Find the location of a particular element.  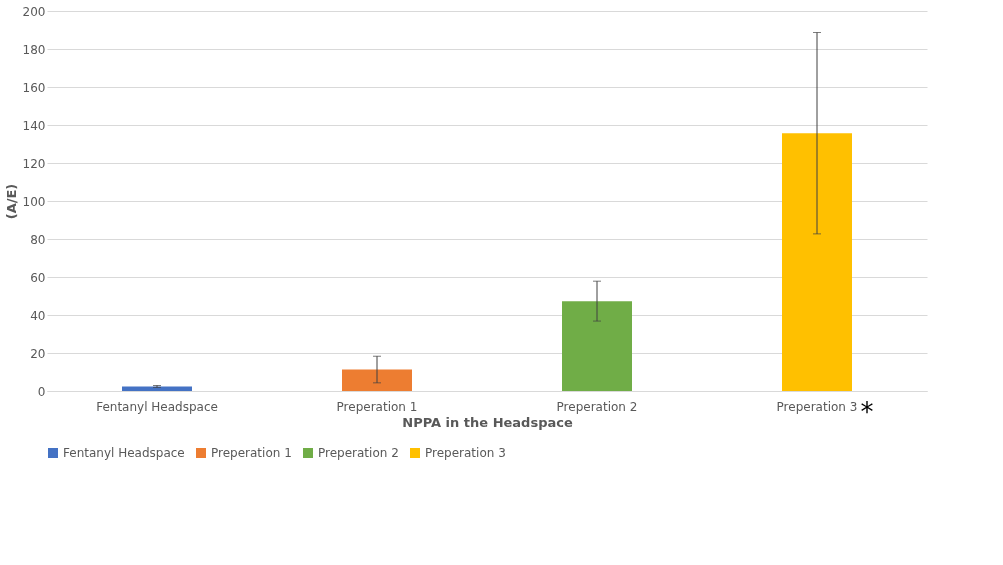

y-tick-label: 80 is located at coordinates (38, 239).